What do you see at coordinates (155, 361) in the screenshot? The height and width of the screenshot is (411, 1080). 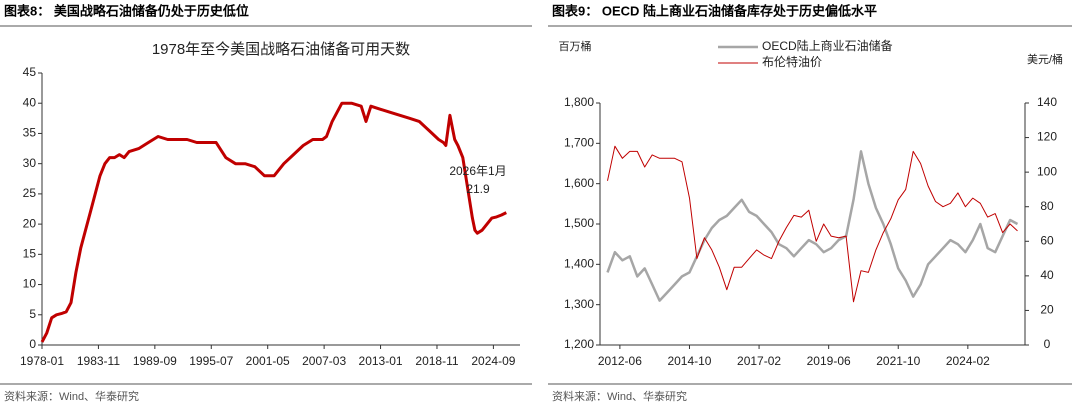 I see `x-tick-label: 1989-09` at bounding box center [155, 361].